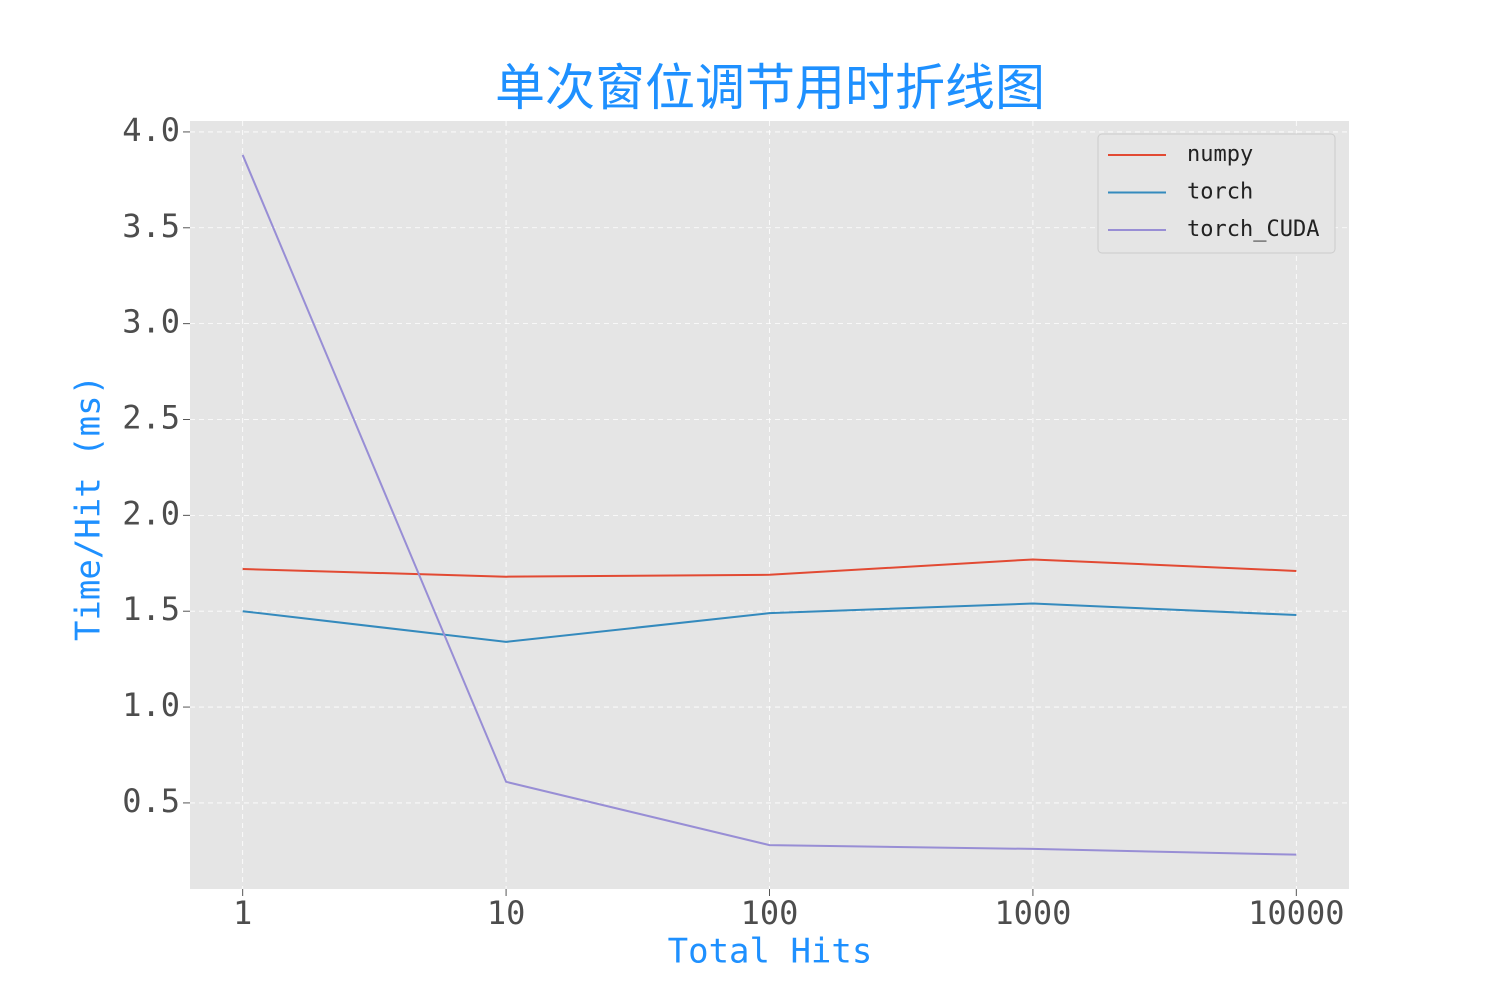  I want to click on y-tick-label: 0.5, so click(151, 801).